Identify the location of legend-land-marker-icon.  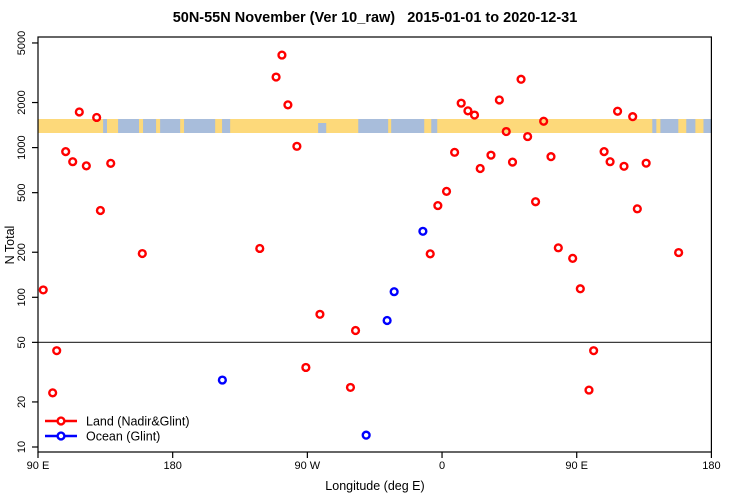
(61, 421).